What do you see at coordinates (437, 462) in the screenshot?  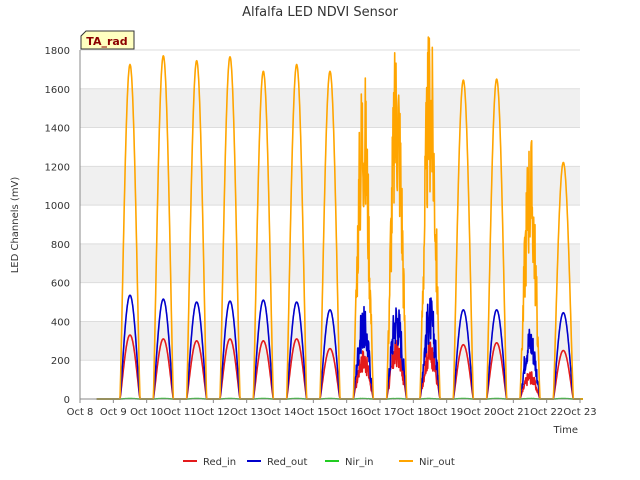 I see `legend-label: Nir_out` at bounding box center [437, 462].